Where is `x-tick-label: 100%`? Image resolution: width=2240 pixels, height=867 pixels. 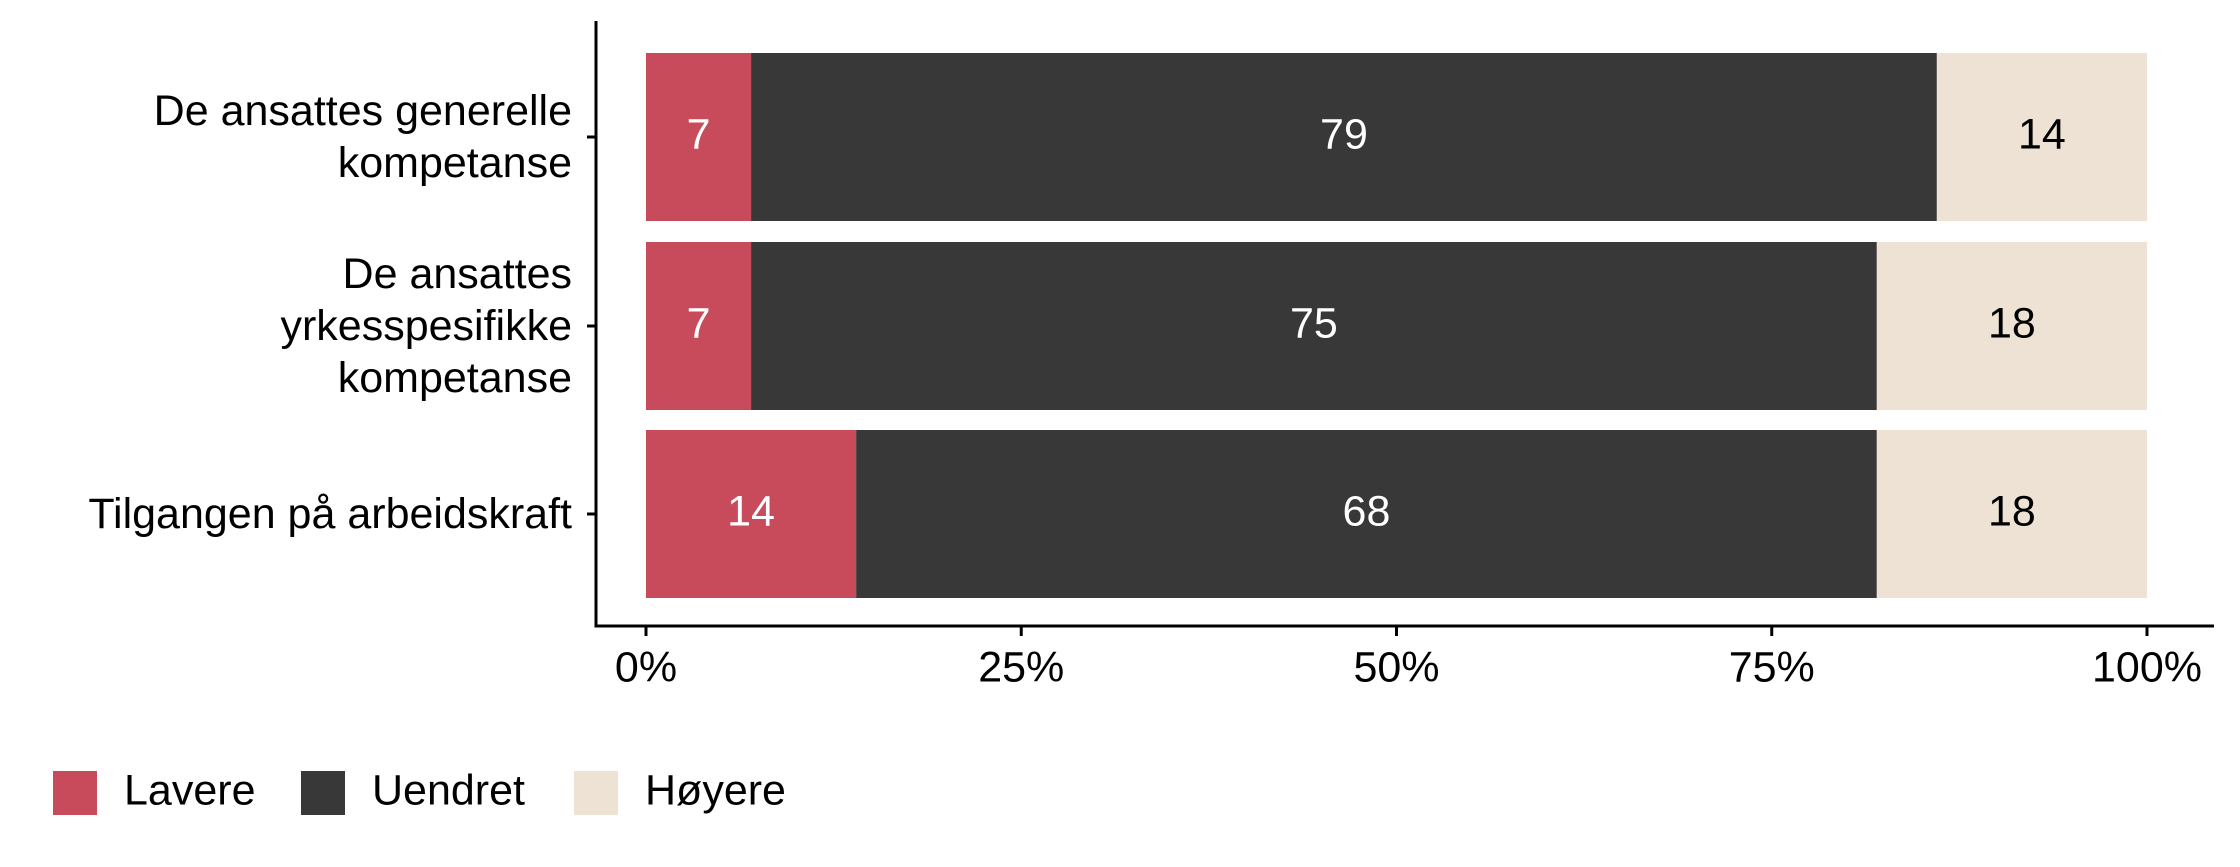 x-tick-label: 100% is located at coordinates (2147, 667).